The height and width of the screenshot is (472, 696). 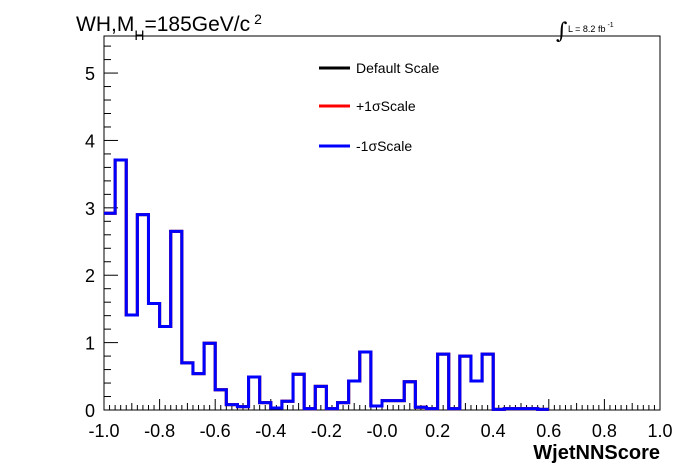 I want to click on x-tick-label: -0.0, so click(x=381, y=431).